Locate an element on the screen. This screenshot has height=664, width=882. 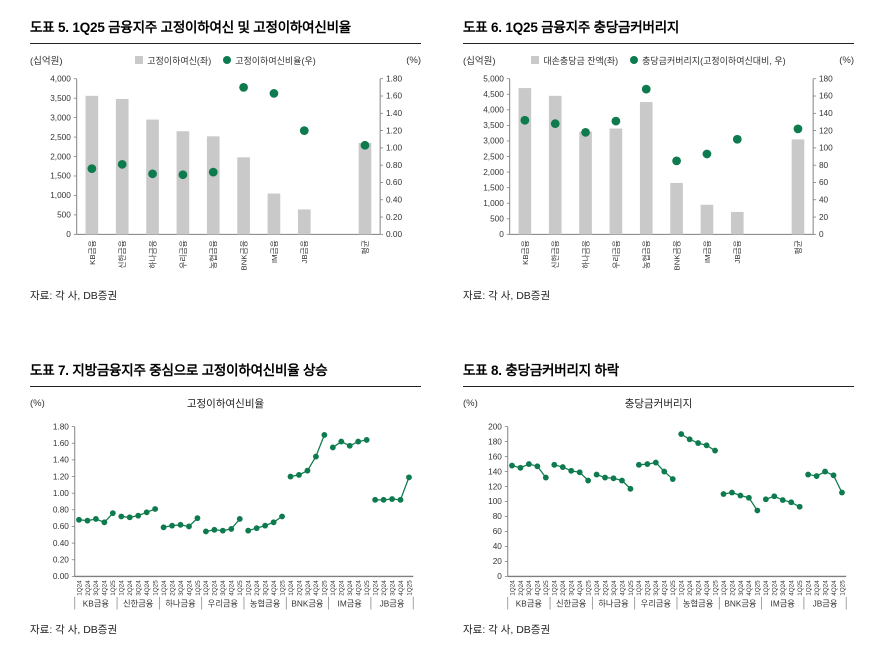
chart6-legend: 대손충당금 잔액(좌) 충당금커버리지(고정이하여신대비, 우) is located at coordinates (658, 60).